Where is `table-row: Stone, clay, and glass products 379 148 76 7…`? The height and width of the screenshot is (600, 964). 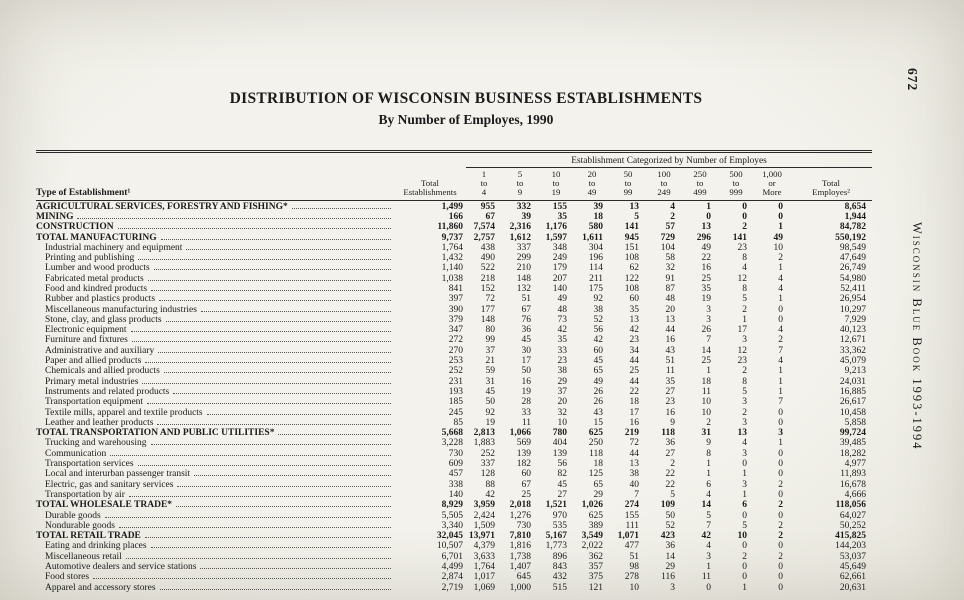
table-row: Stone, clay, and glass products 379 148 76 7… is located at coordinates (454, 320).